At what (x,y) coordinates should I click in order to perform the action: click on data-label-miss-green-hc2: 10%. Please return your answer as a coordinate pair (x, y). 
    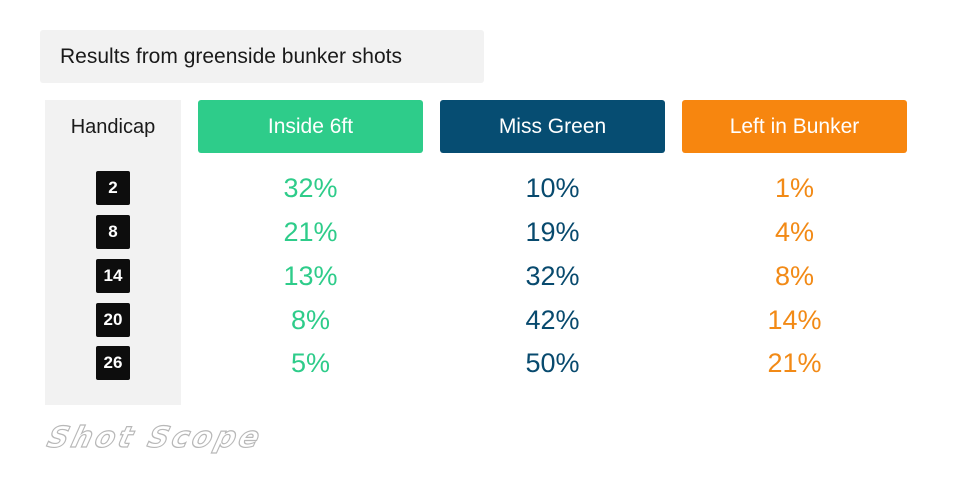
    Looking at the image, I should click on (552, 187).